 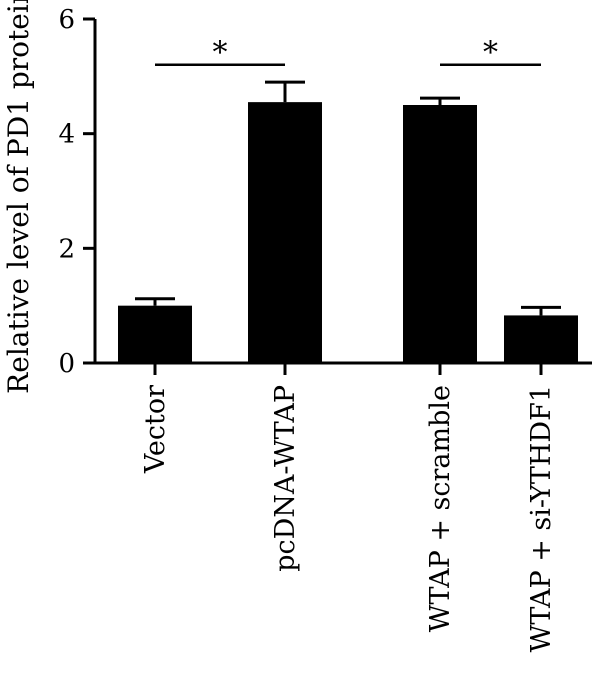 What do you see at coordinates (66, 135) in the screenshot?
I see `y-tick-label-4: 4` at bounding box center [66, 135].